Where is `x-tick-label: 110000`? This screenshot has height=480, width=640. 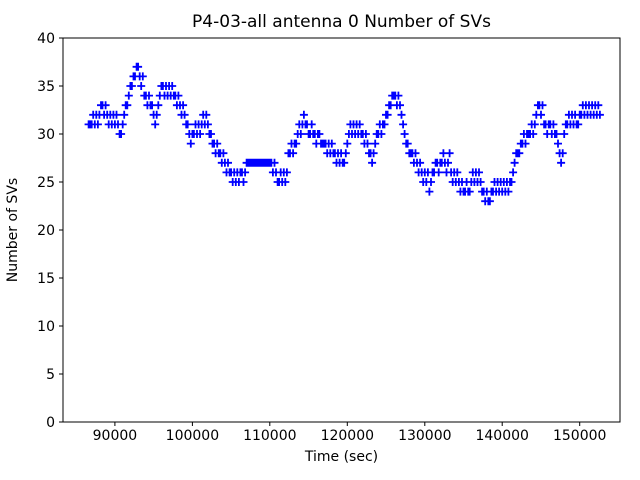 x-tick-label: 110000 is located at coordinates (269, 436).